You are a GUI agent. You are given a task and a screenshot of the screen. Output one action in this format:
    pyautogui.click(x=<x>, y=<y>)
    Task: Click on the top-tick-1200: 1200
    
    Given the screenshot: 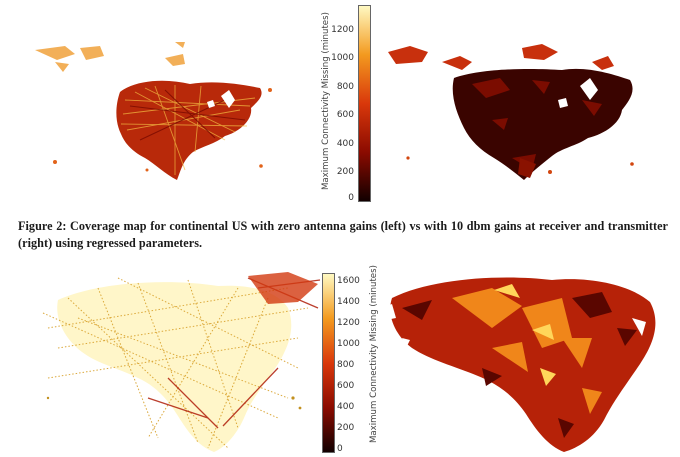 What is the action you would take?
    pyautogui.click(x=342, y=30)
    